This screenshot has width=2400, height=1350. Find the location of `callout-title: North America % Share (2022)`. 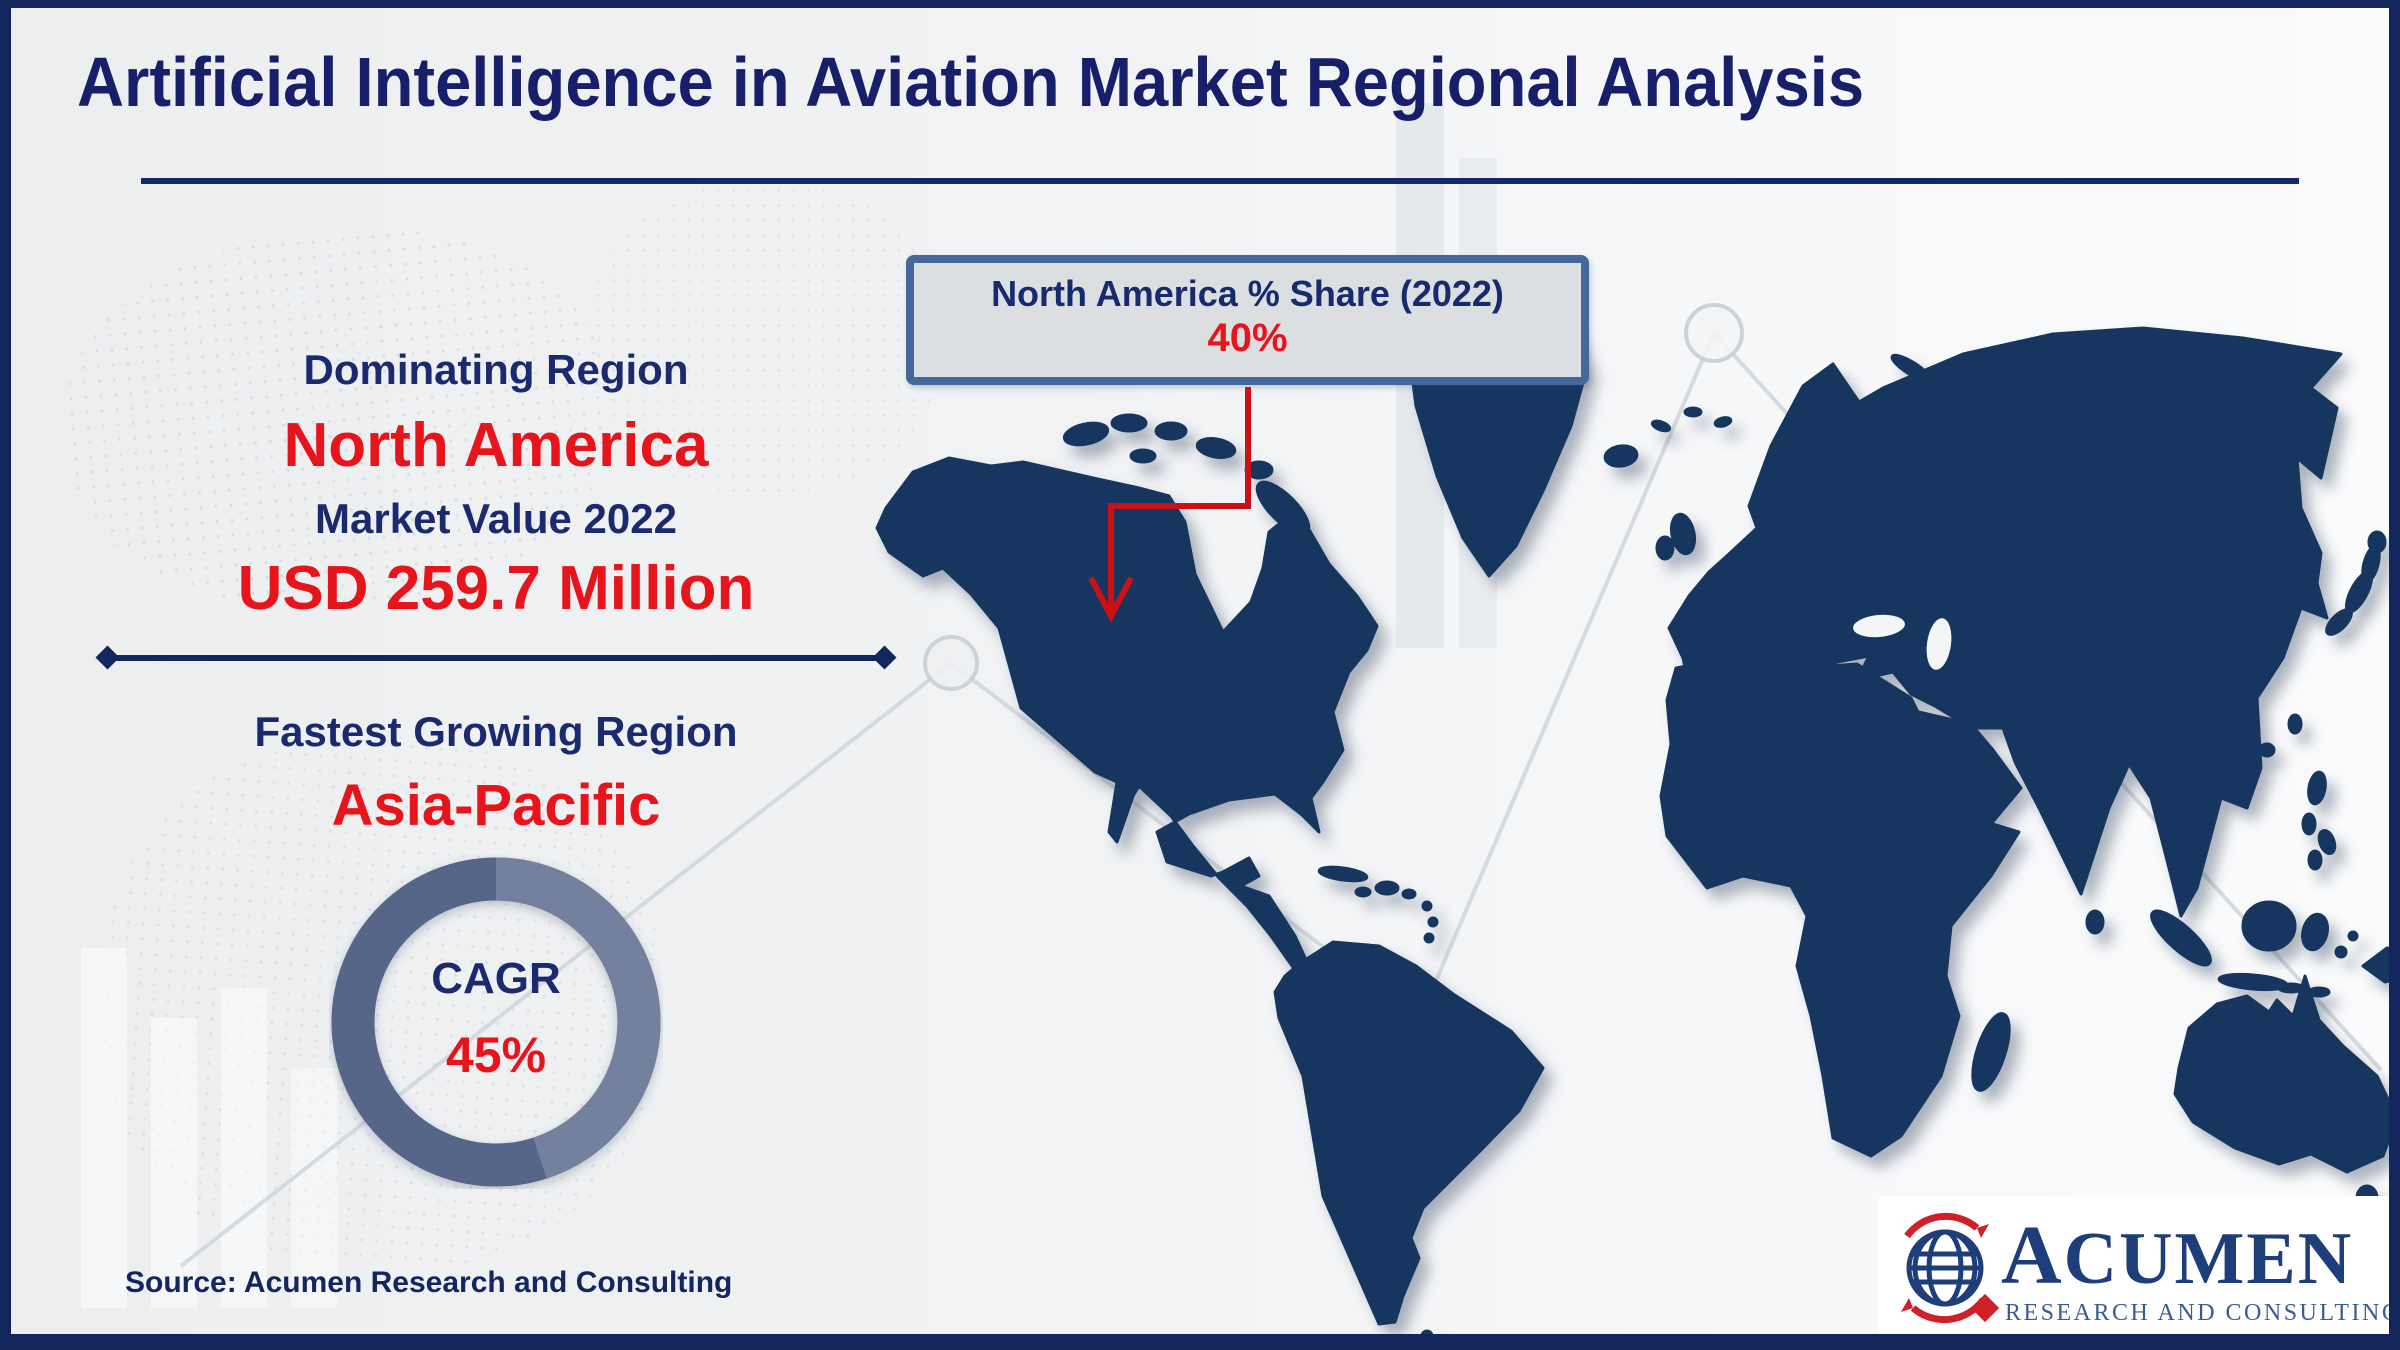

callout-title: North America % Share (2022) is located at coordinates (1247, 293).